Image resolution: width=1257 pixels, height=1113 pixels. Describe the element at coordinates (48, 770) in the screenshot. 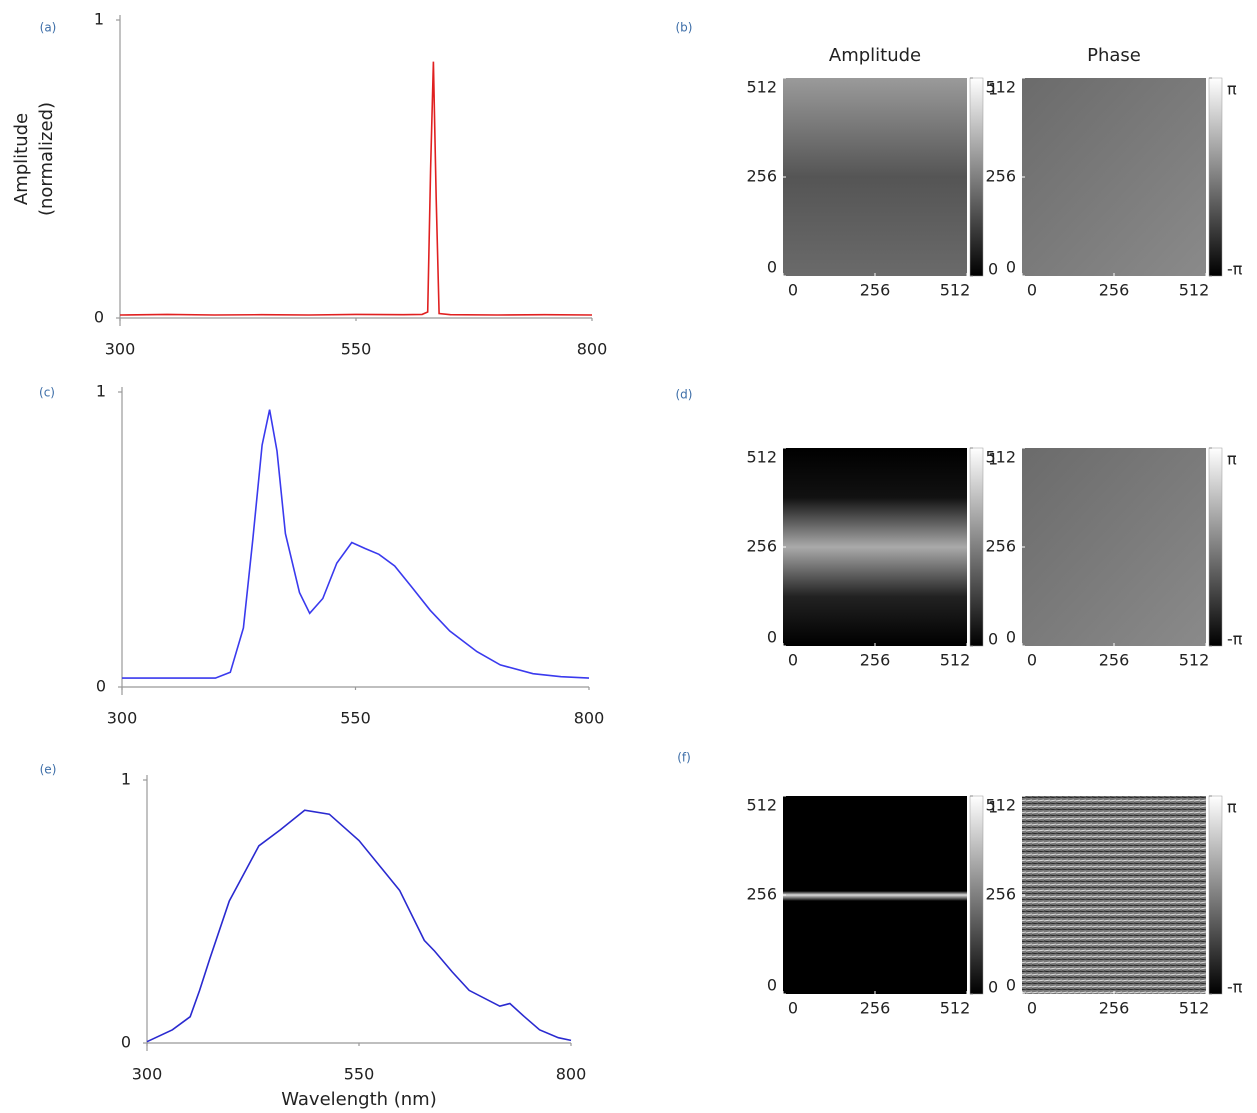

I see `panel-label: (e)` at that location.